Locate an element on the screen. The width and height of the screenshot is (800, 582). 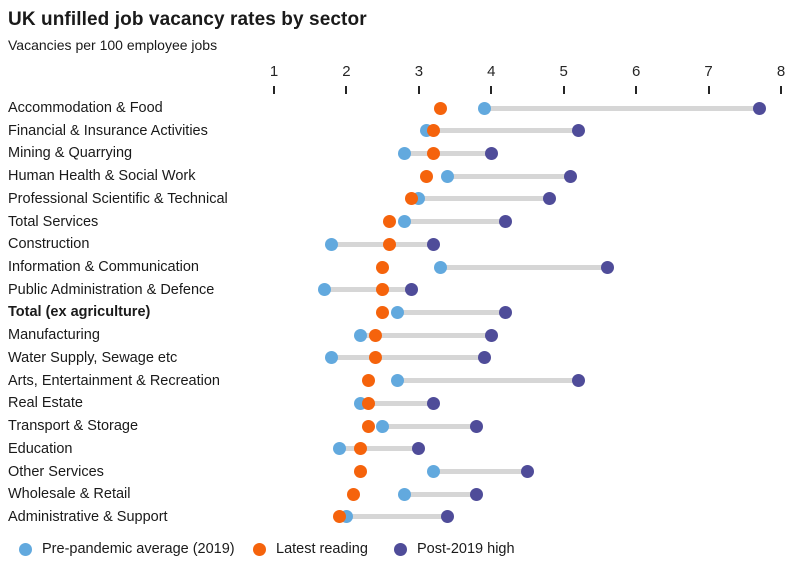
category-label: Water Supply, Sewage etc is located at coordinates (93, 357).